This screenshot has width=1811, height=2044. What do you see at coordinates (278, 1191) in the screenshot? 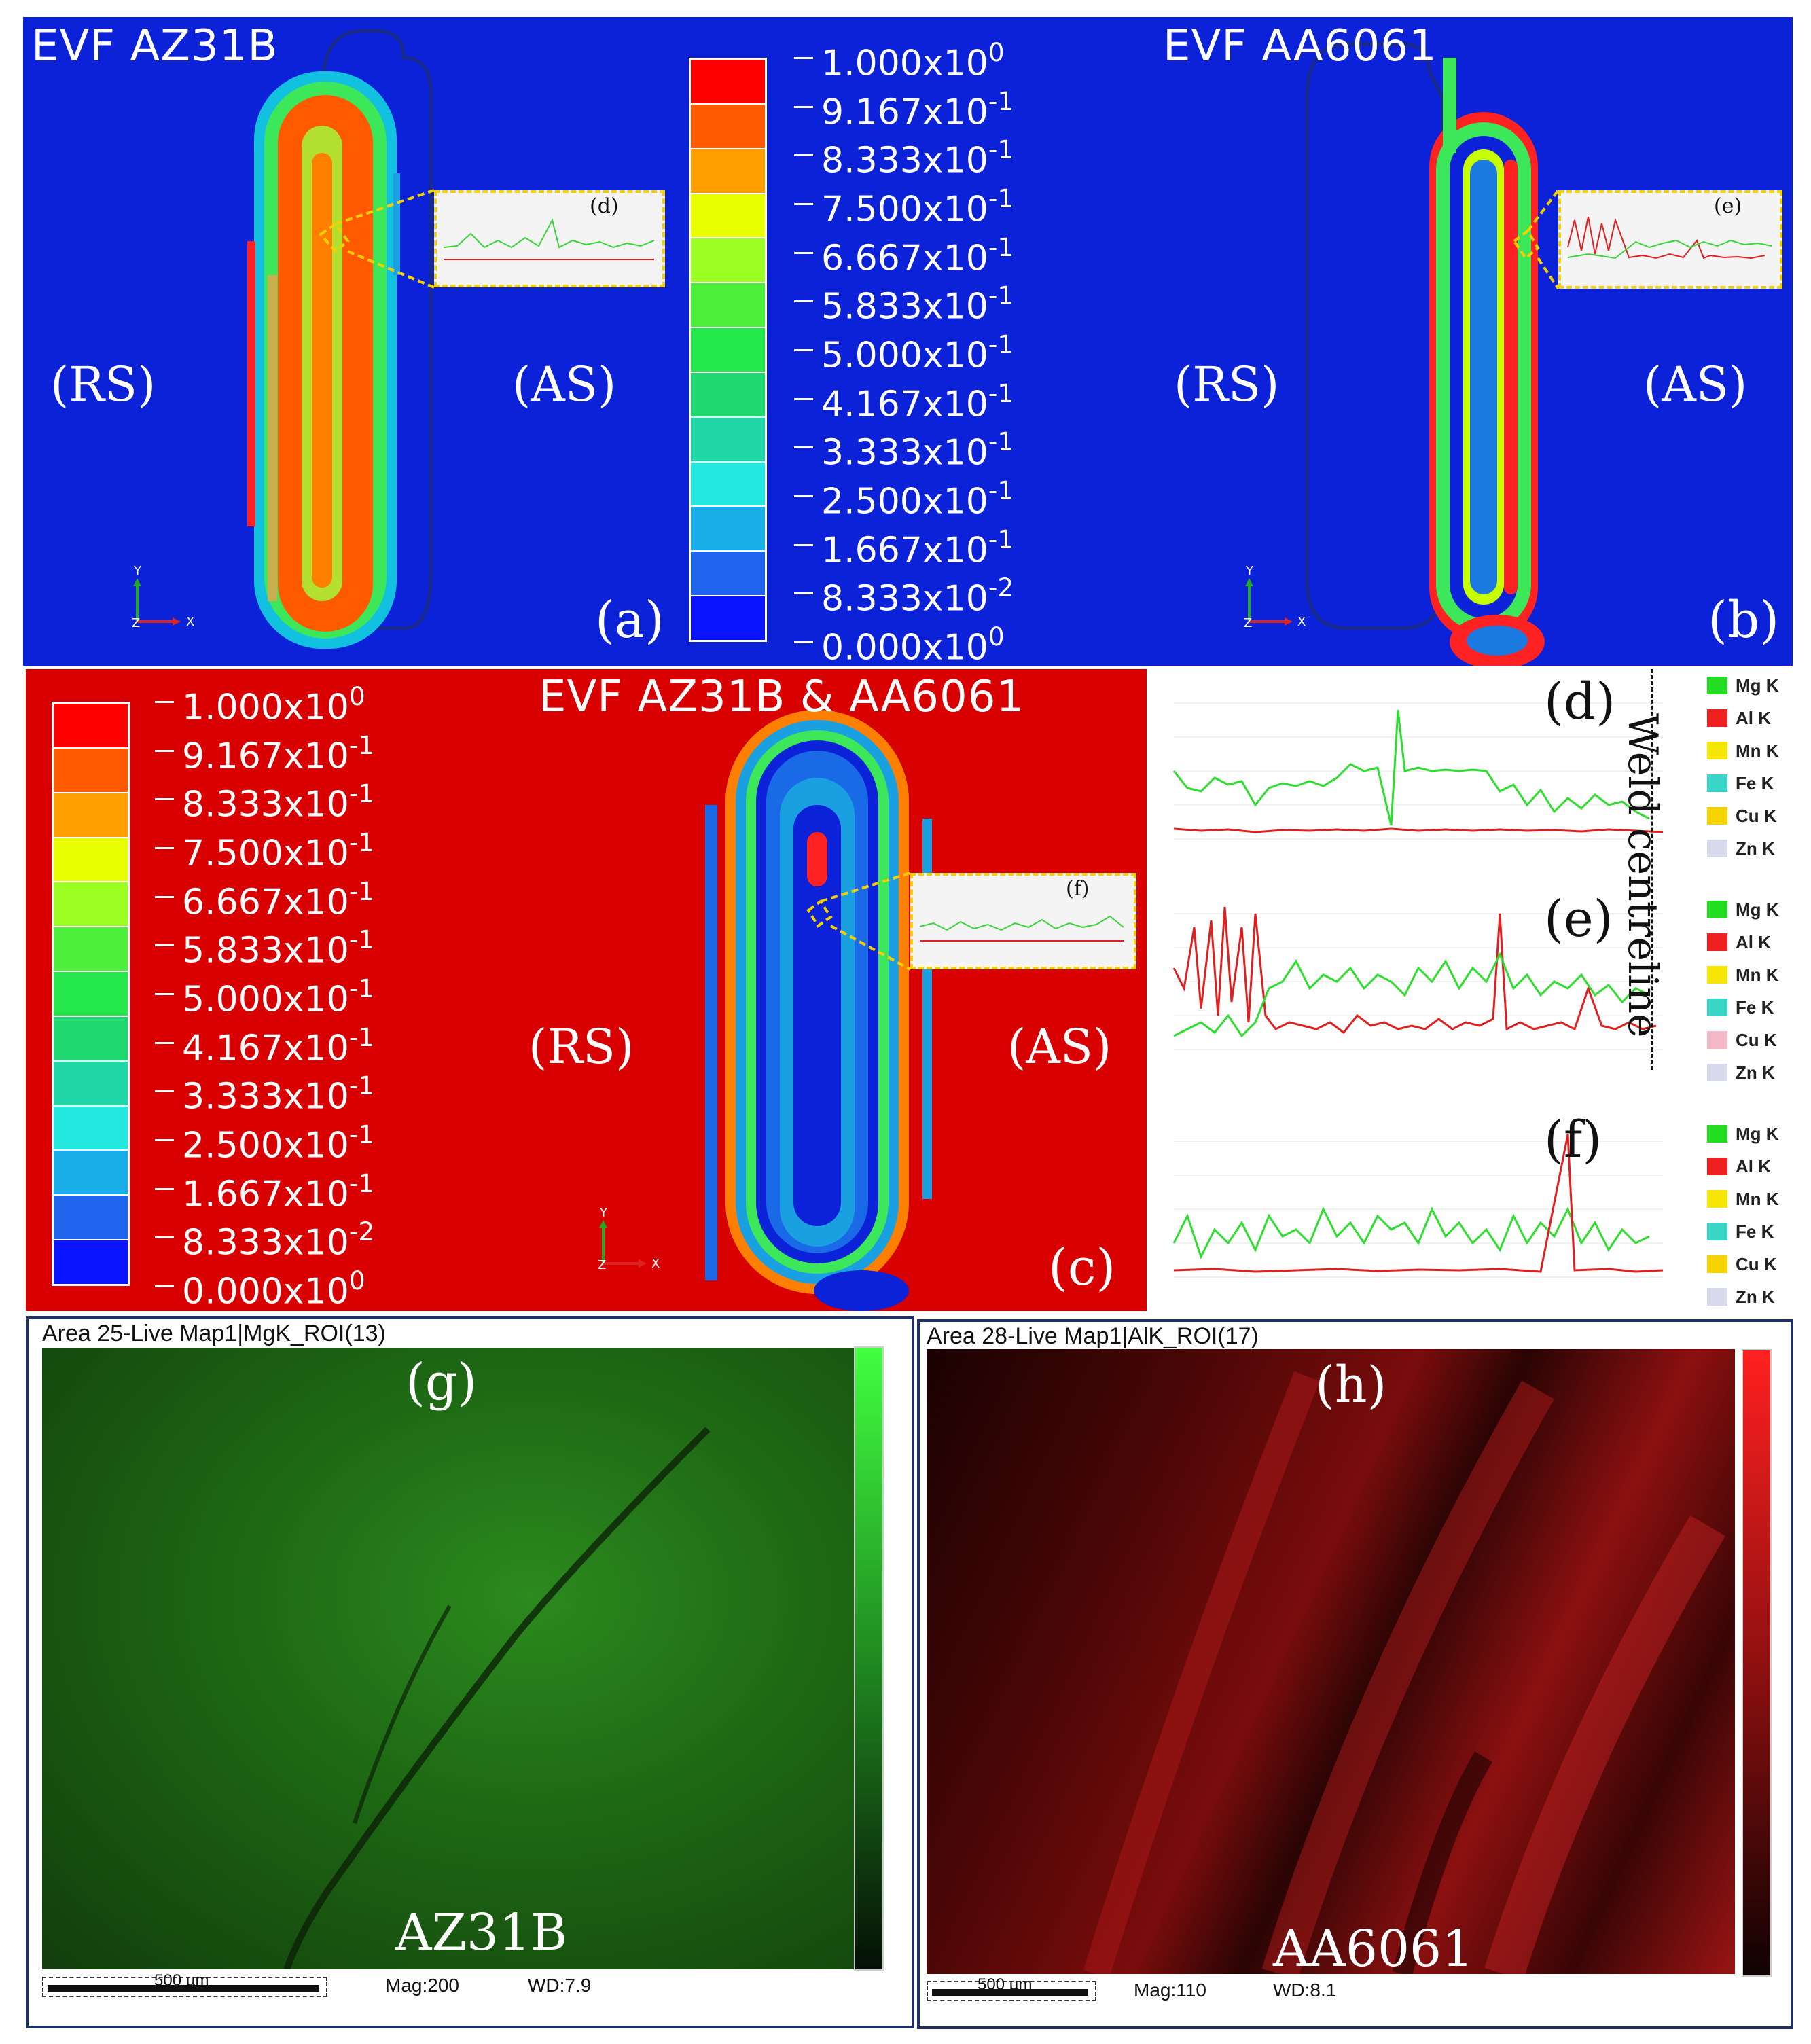
I see `colorbar-tick-label: 1.667x10⁻¹` at bounding box center [278, 1191].